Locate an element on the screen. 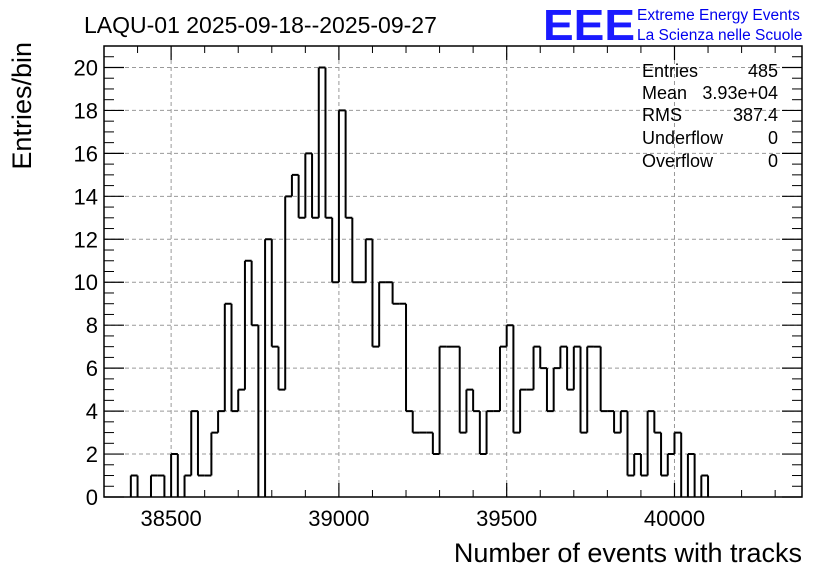 This screenshot has height=572, width=836. stats-entries-value: 485 is located at coordinates (763, 71).